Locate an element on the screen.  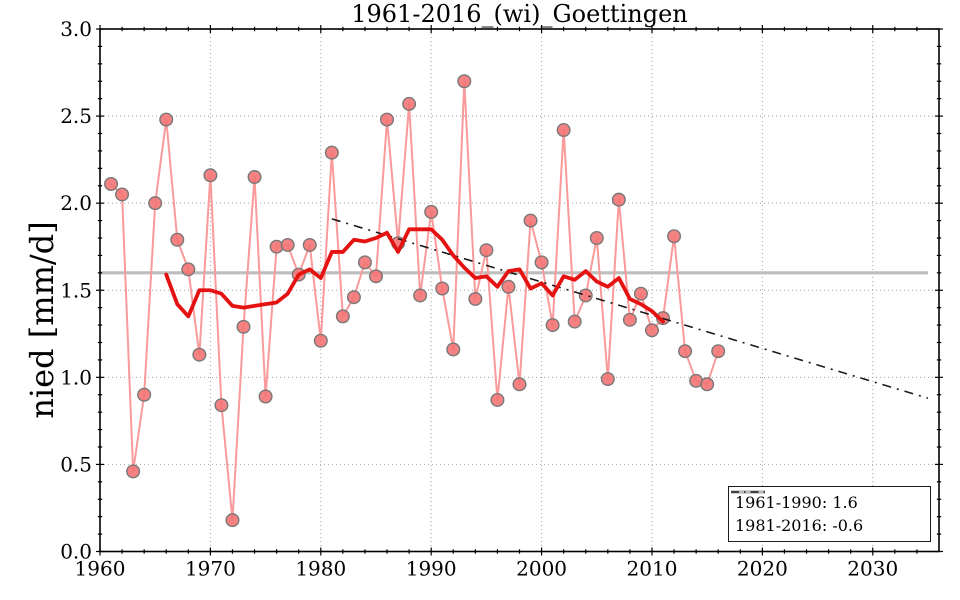
chart-title: 1961-2016_(wi)_Goettingen is located at coordinates (519, 14).